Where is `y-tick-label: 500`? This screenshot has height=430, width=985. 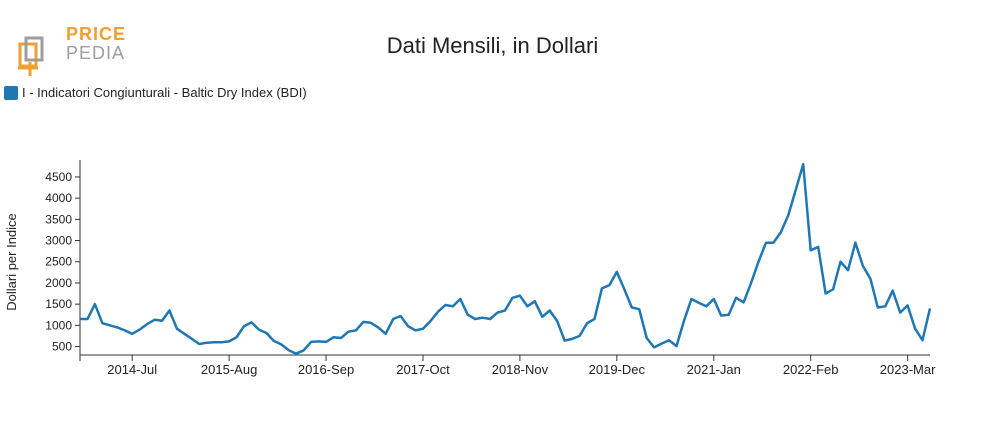
y-tick-label: 500 is located at coordinates (62, 347).